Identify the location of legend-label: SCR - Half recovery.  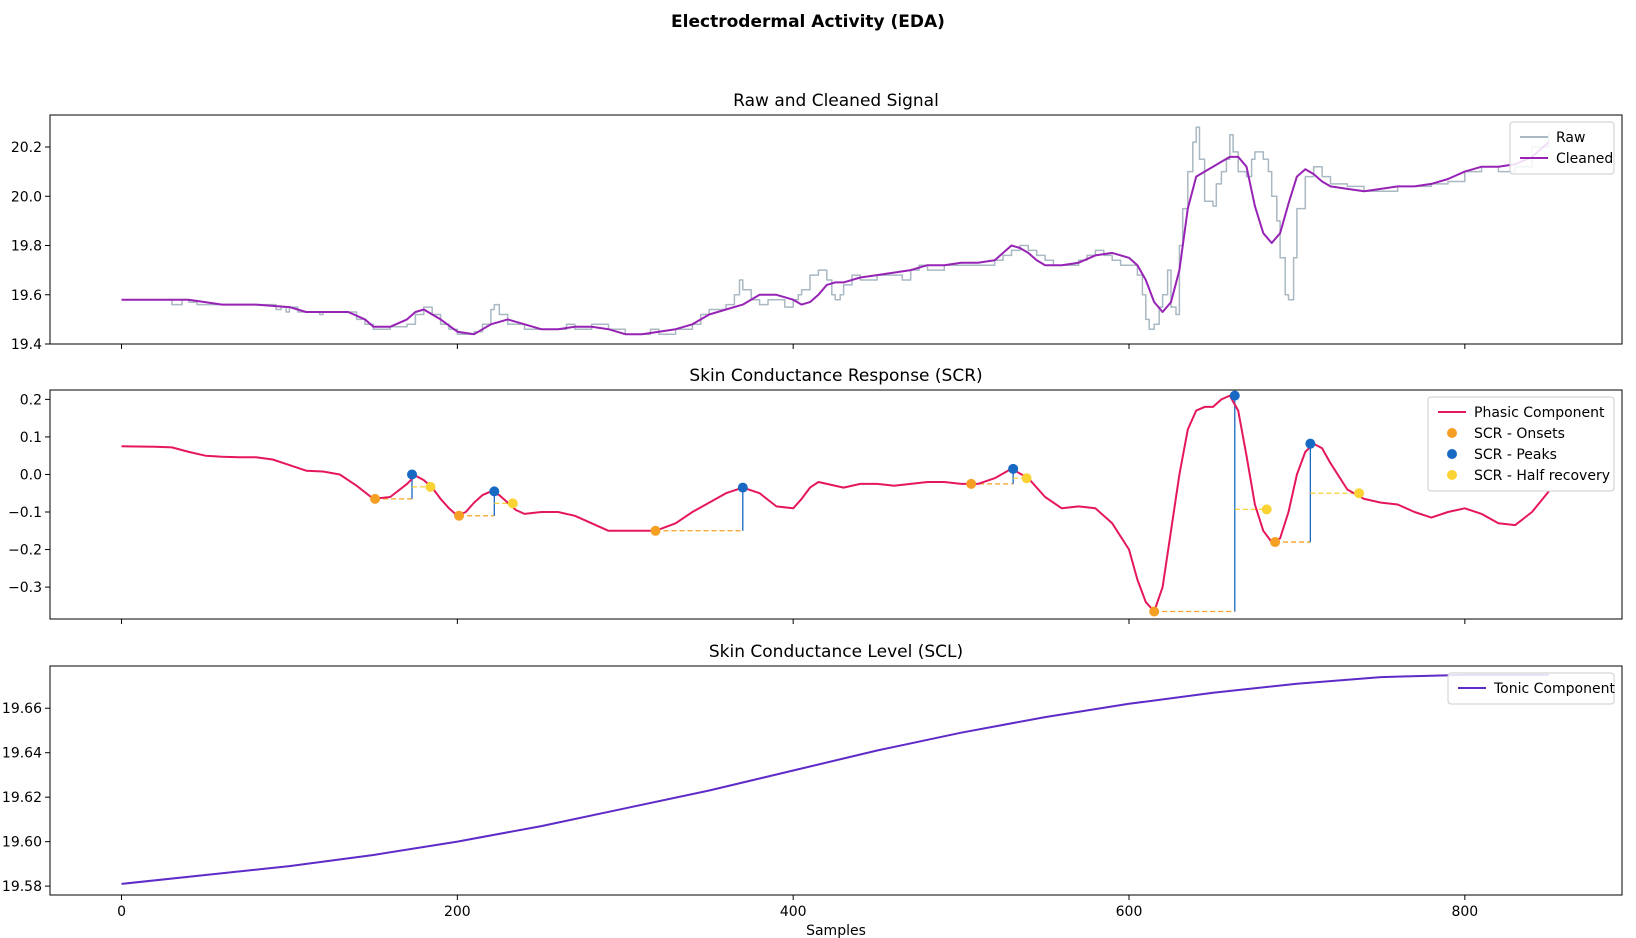
(1542, 476).